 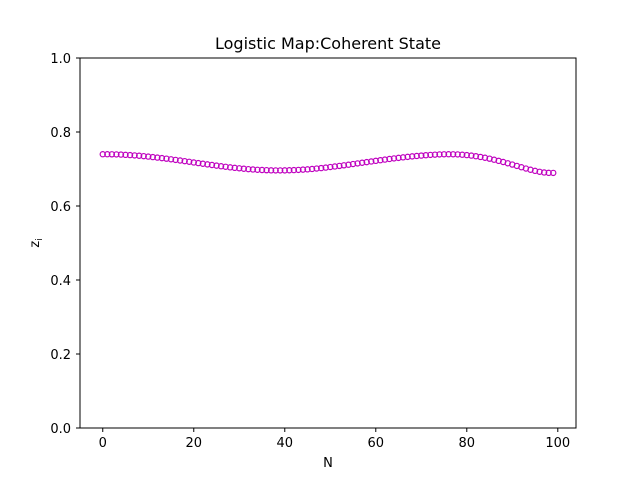 What do you see at coordinates (103, 443) in the screenshot?
I see `x-tick-label: 0` at bounding box center [103, 443].